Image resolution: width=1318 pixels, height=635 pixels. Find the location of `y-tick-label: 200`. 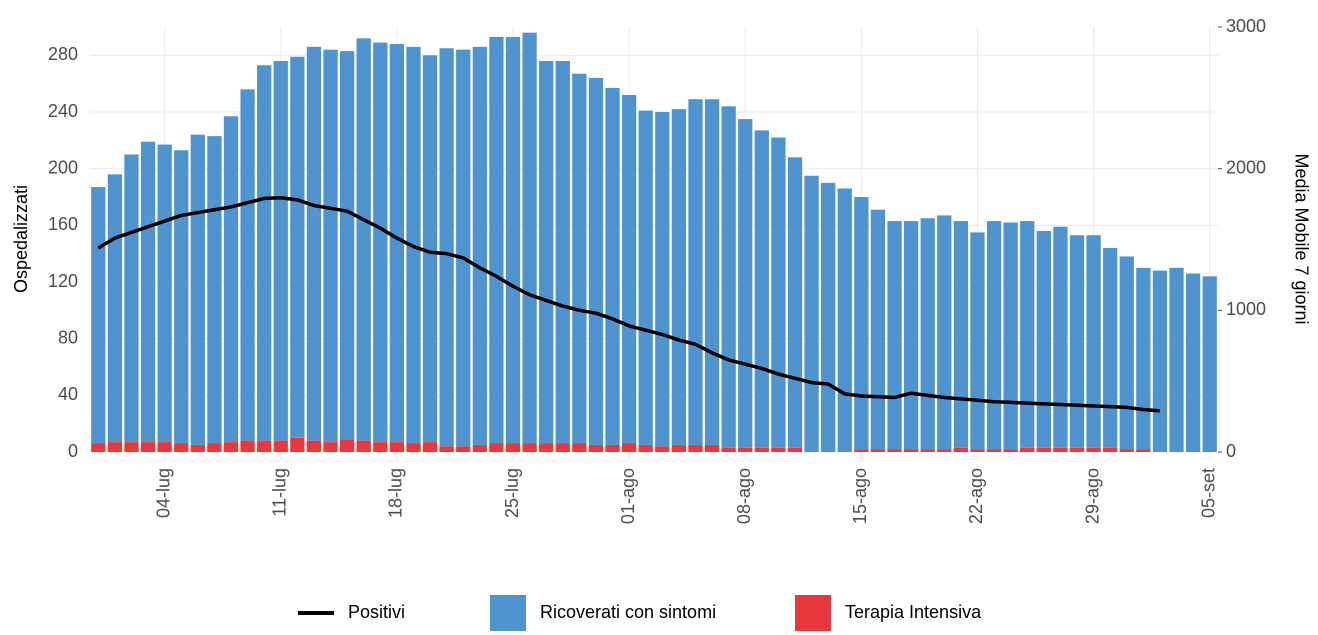

y-tick-label: 200 is located at coordinates (63, 167).